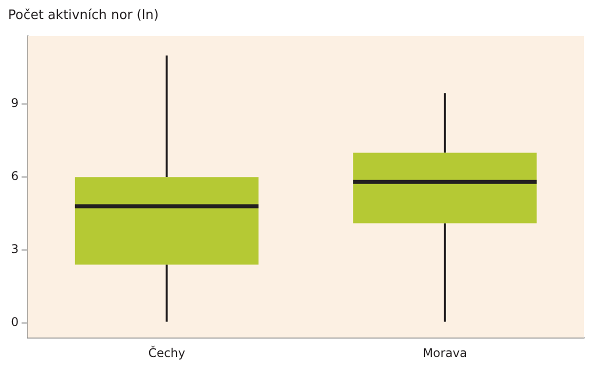  Describe the element at coordinates (14, 176) in the screenshot. I see `y-tick-label: 6` at that location.